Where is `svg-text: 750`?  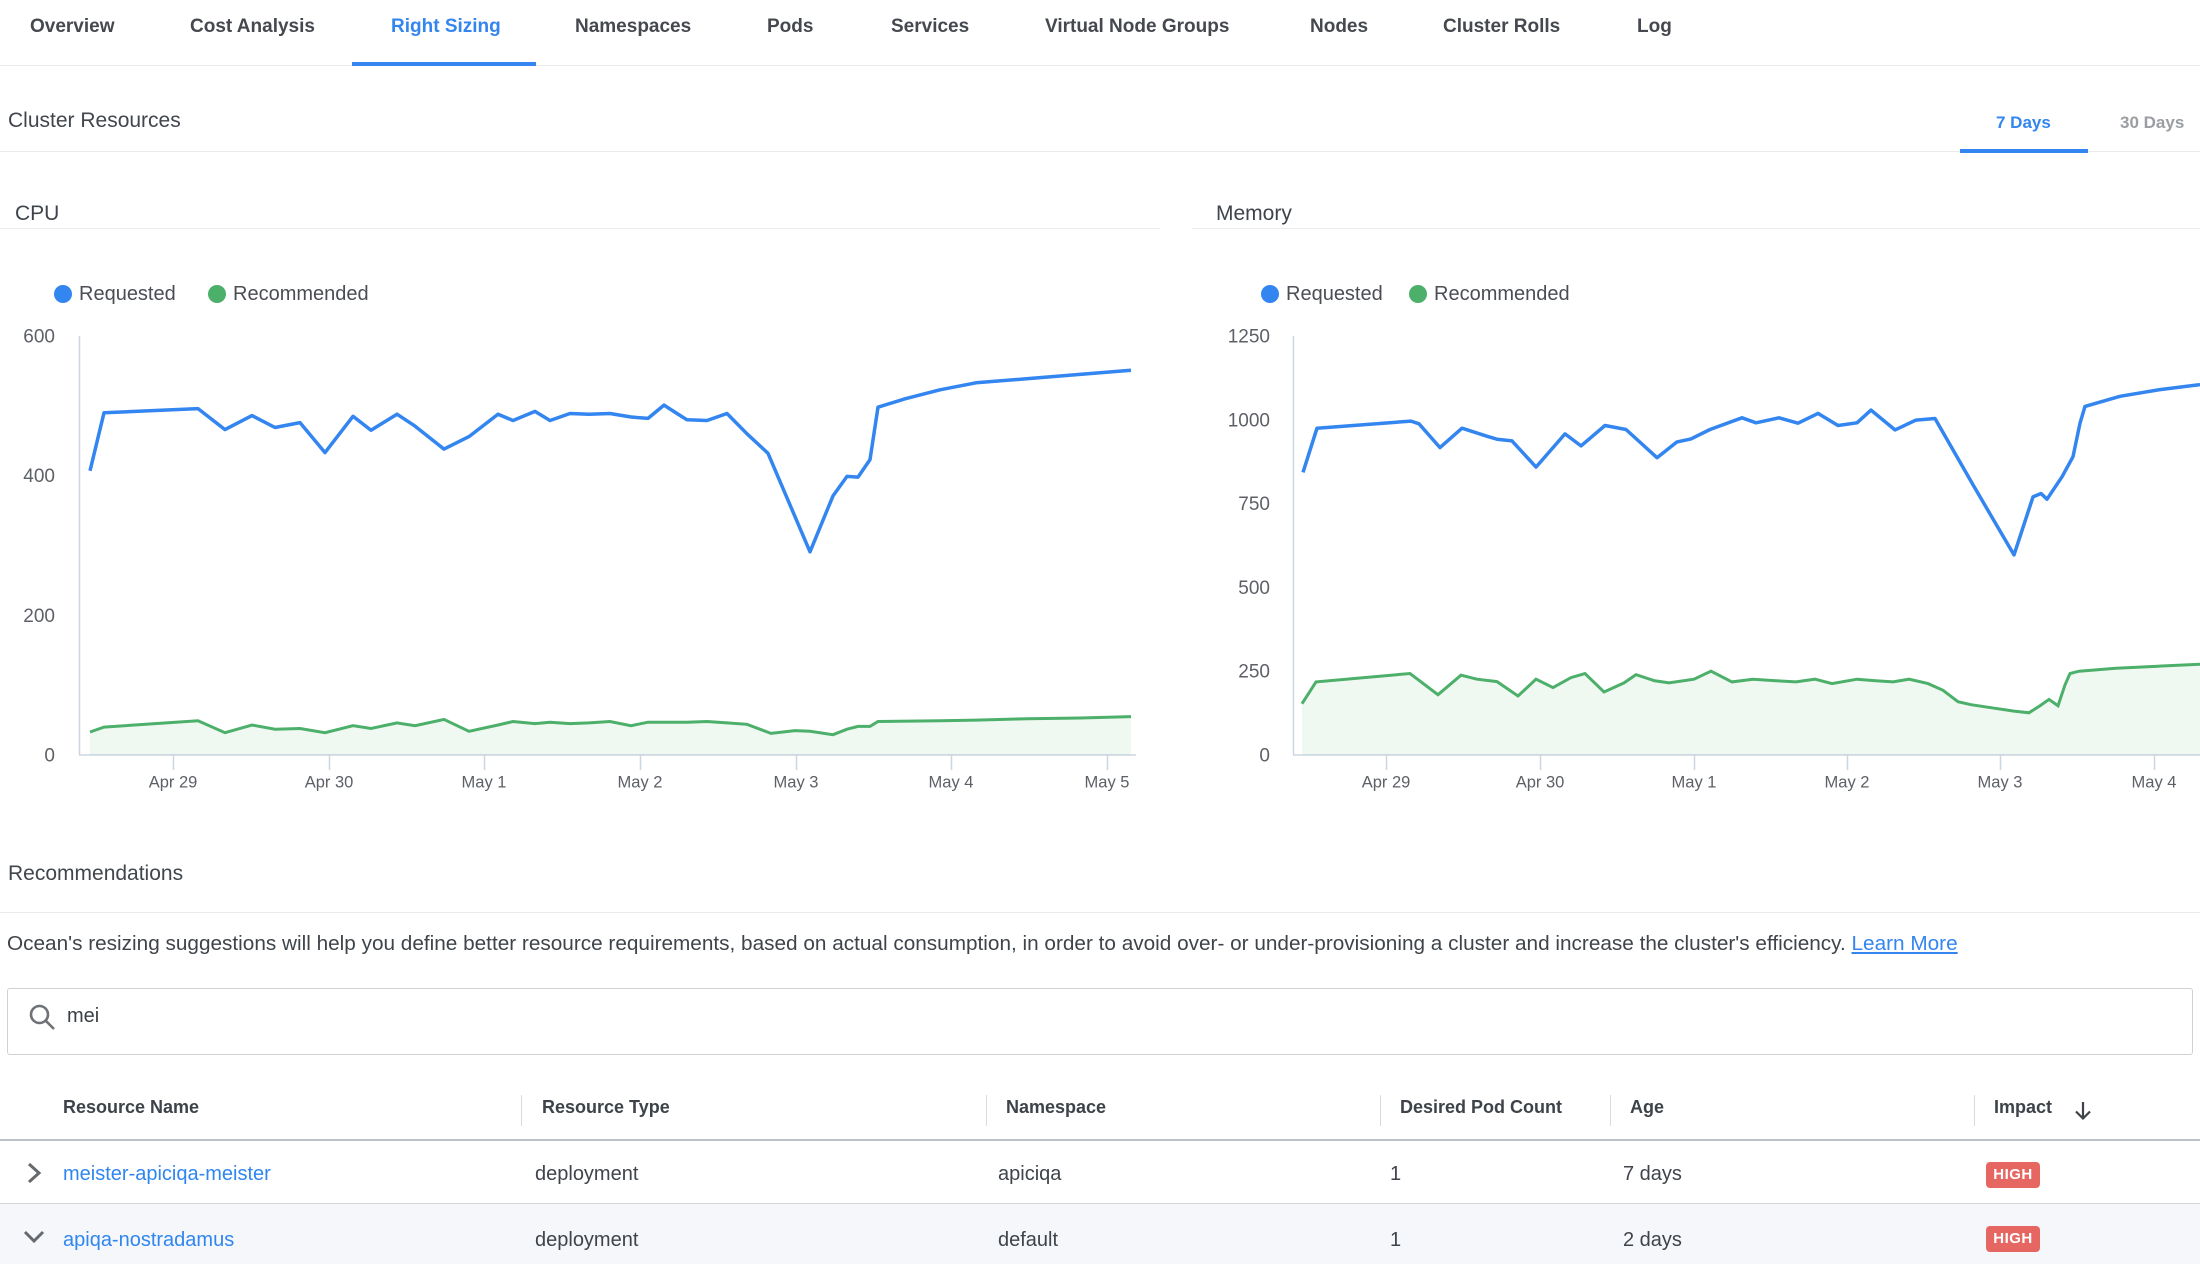
svg-text: 750 is located at coordinates (1254, 504).